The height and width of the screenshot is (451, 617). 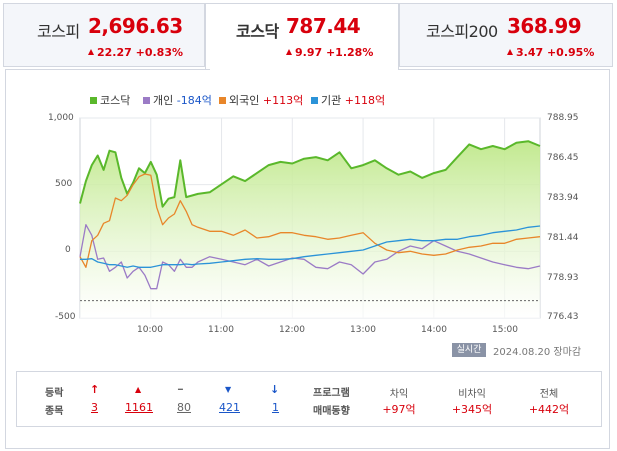 I want to click on rise-count: 1161, so click(x=139, y=407).